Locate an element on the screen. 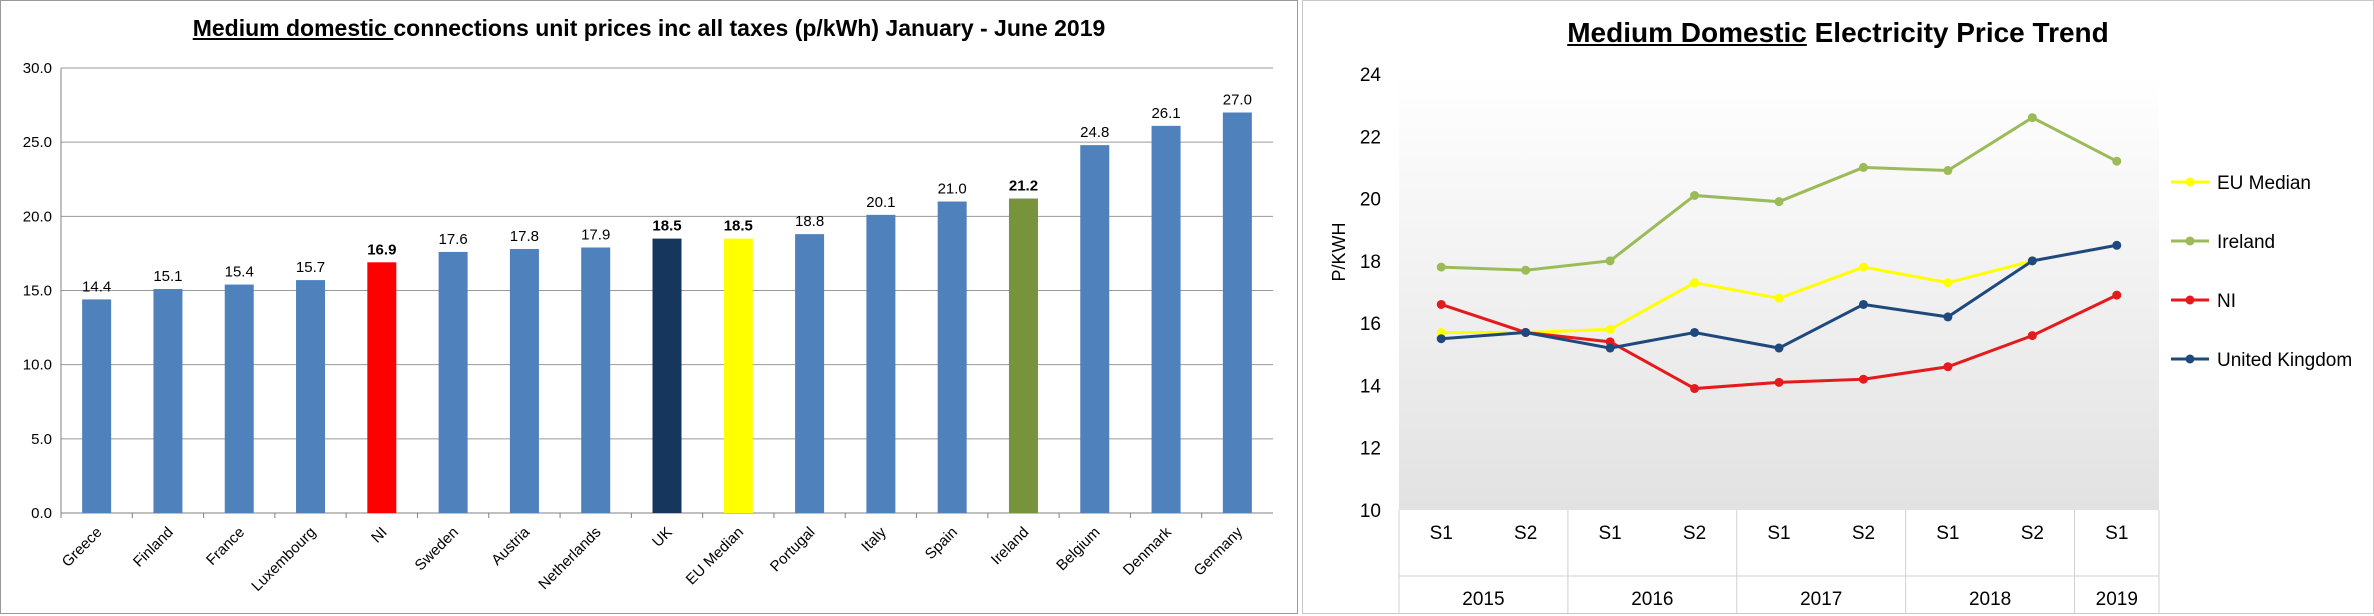  x-tick-label-portugal: Portugal is located at coordinates (793, 550).